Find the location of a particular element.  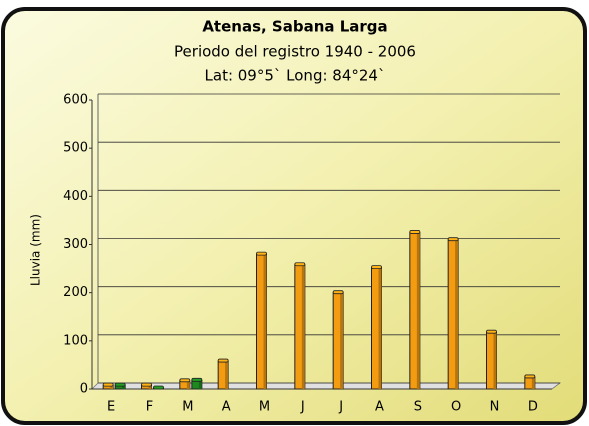

x-tick-label: E is located at coordinates (111, 407).